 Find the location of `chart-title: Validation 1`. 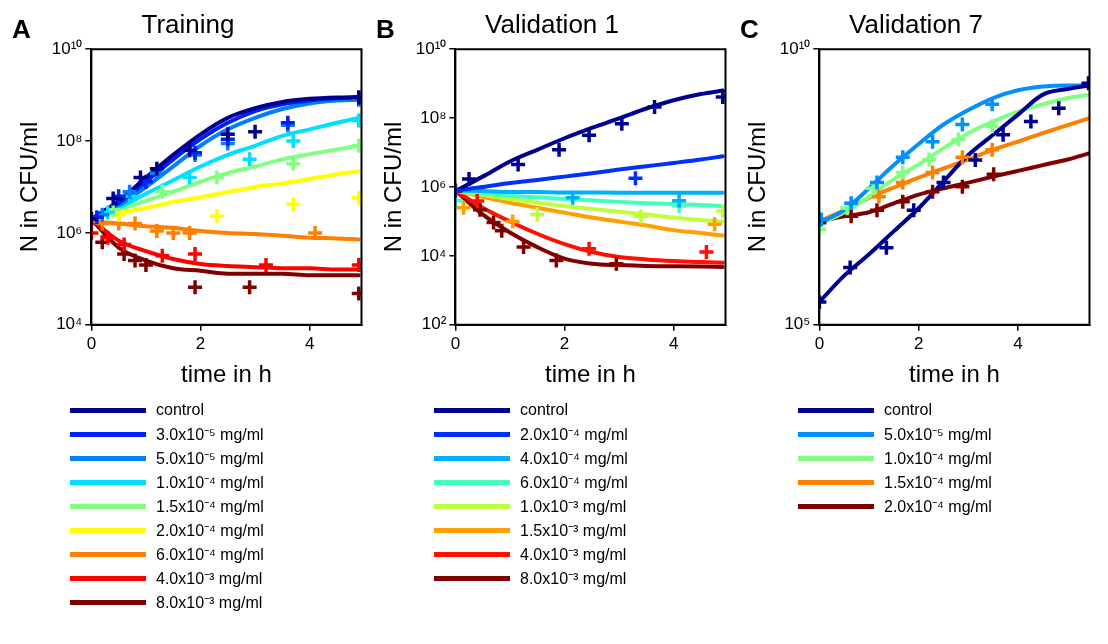

chart-title: Validation 1 is located at coordinates (552, 23).